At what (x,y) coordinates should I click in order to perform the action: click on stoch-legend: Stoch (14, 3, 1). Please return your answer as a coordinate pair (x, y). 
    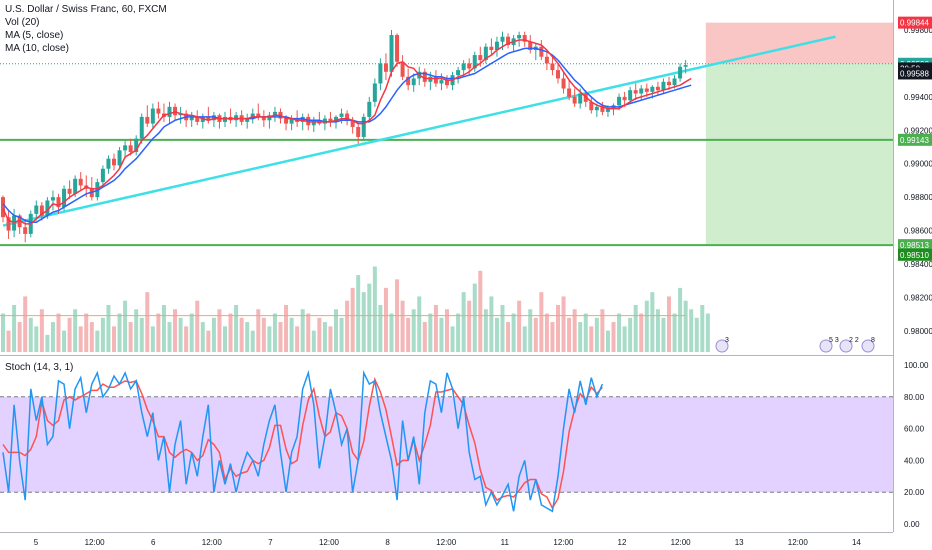
    Looking at the image, I should click on (39, 367).